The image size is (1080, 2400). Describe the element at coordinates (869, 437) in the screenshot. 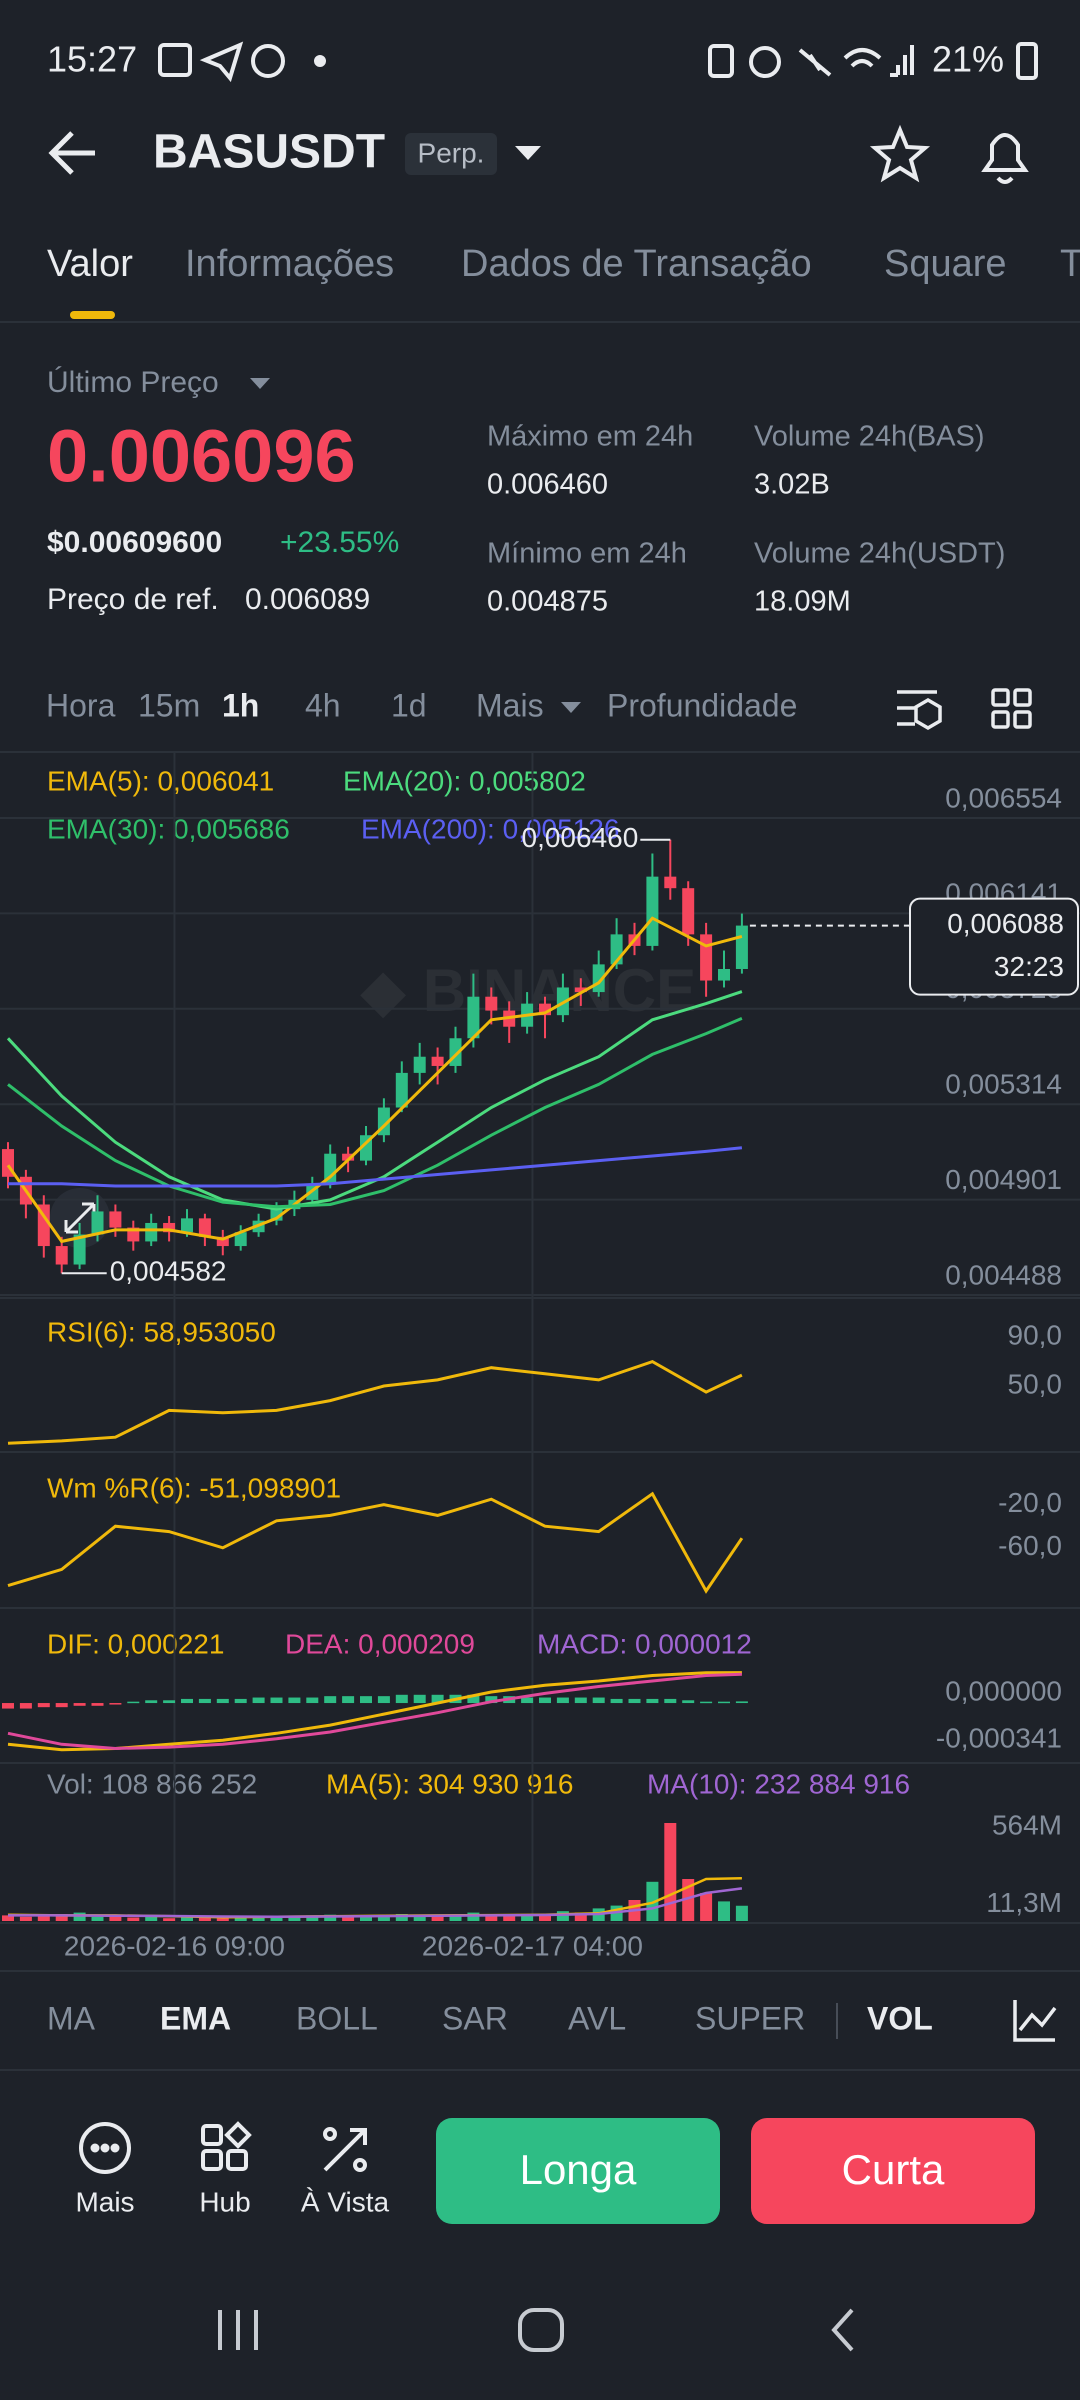

I see `stat-label: Volume 24h(BAS)` at that location.